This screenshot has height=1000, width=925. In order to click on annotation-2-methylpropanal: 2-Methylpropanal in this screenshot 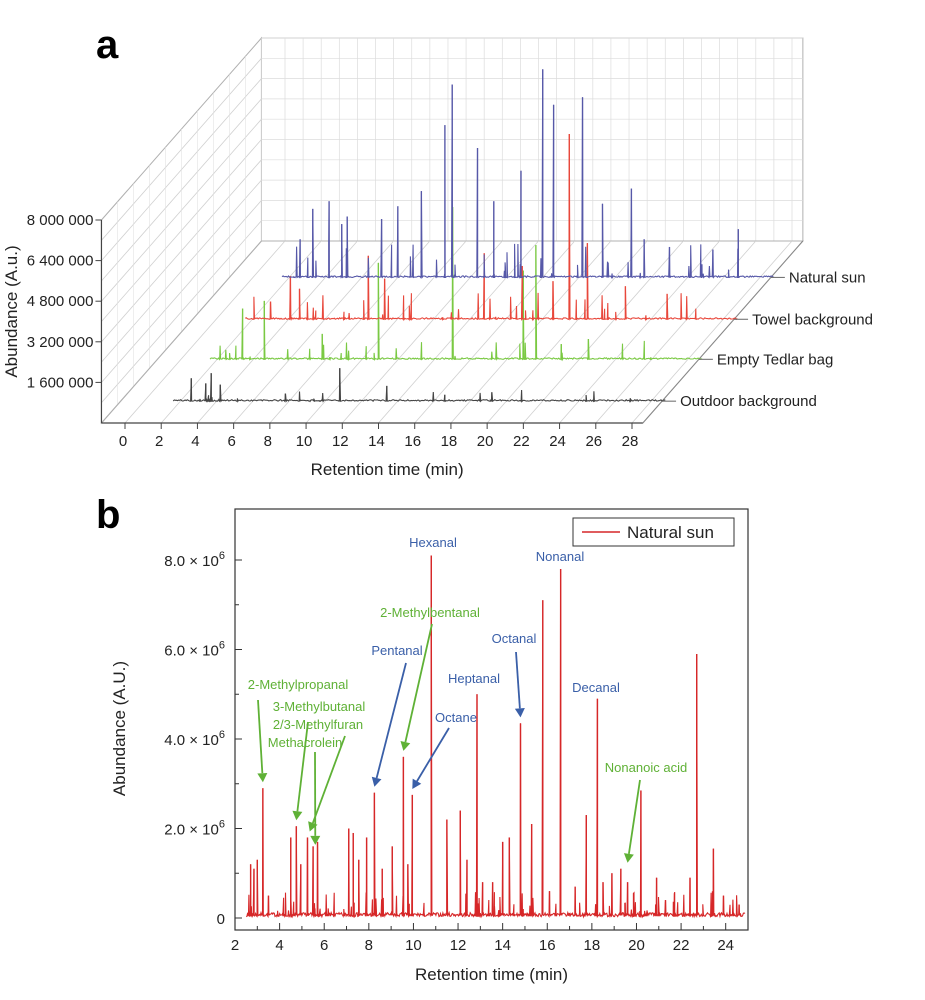, I will do `click(298, 730)`.